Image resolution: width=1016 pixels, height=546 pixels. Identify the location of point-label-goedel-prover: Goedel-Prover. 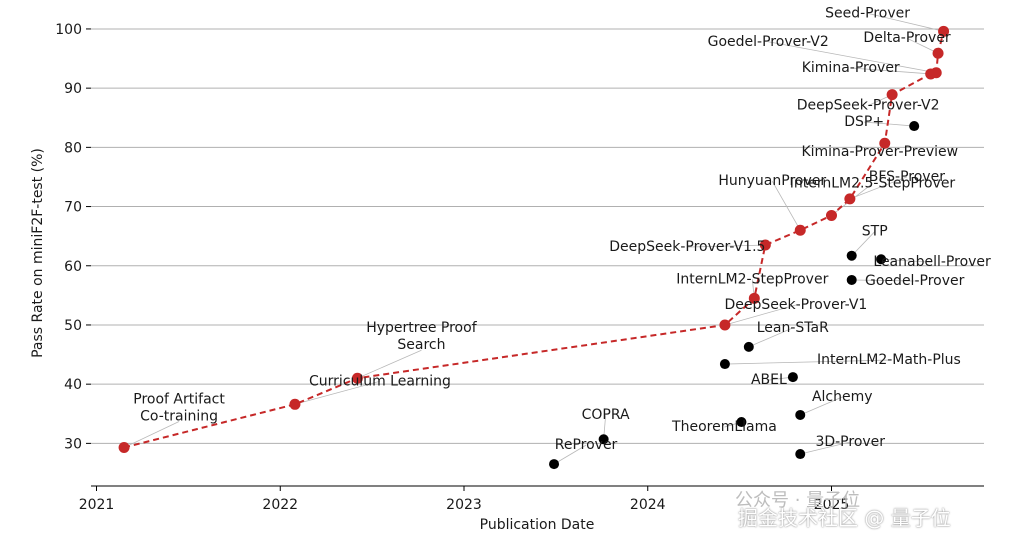
(915, 281).